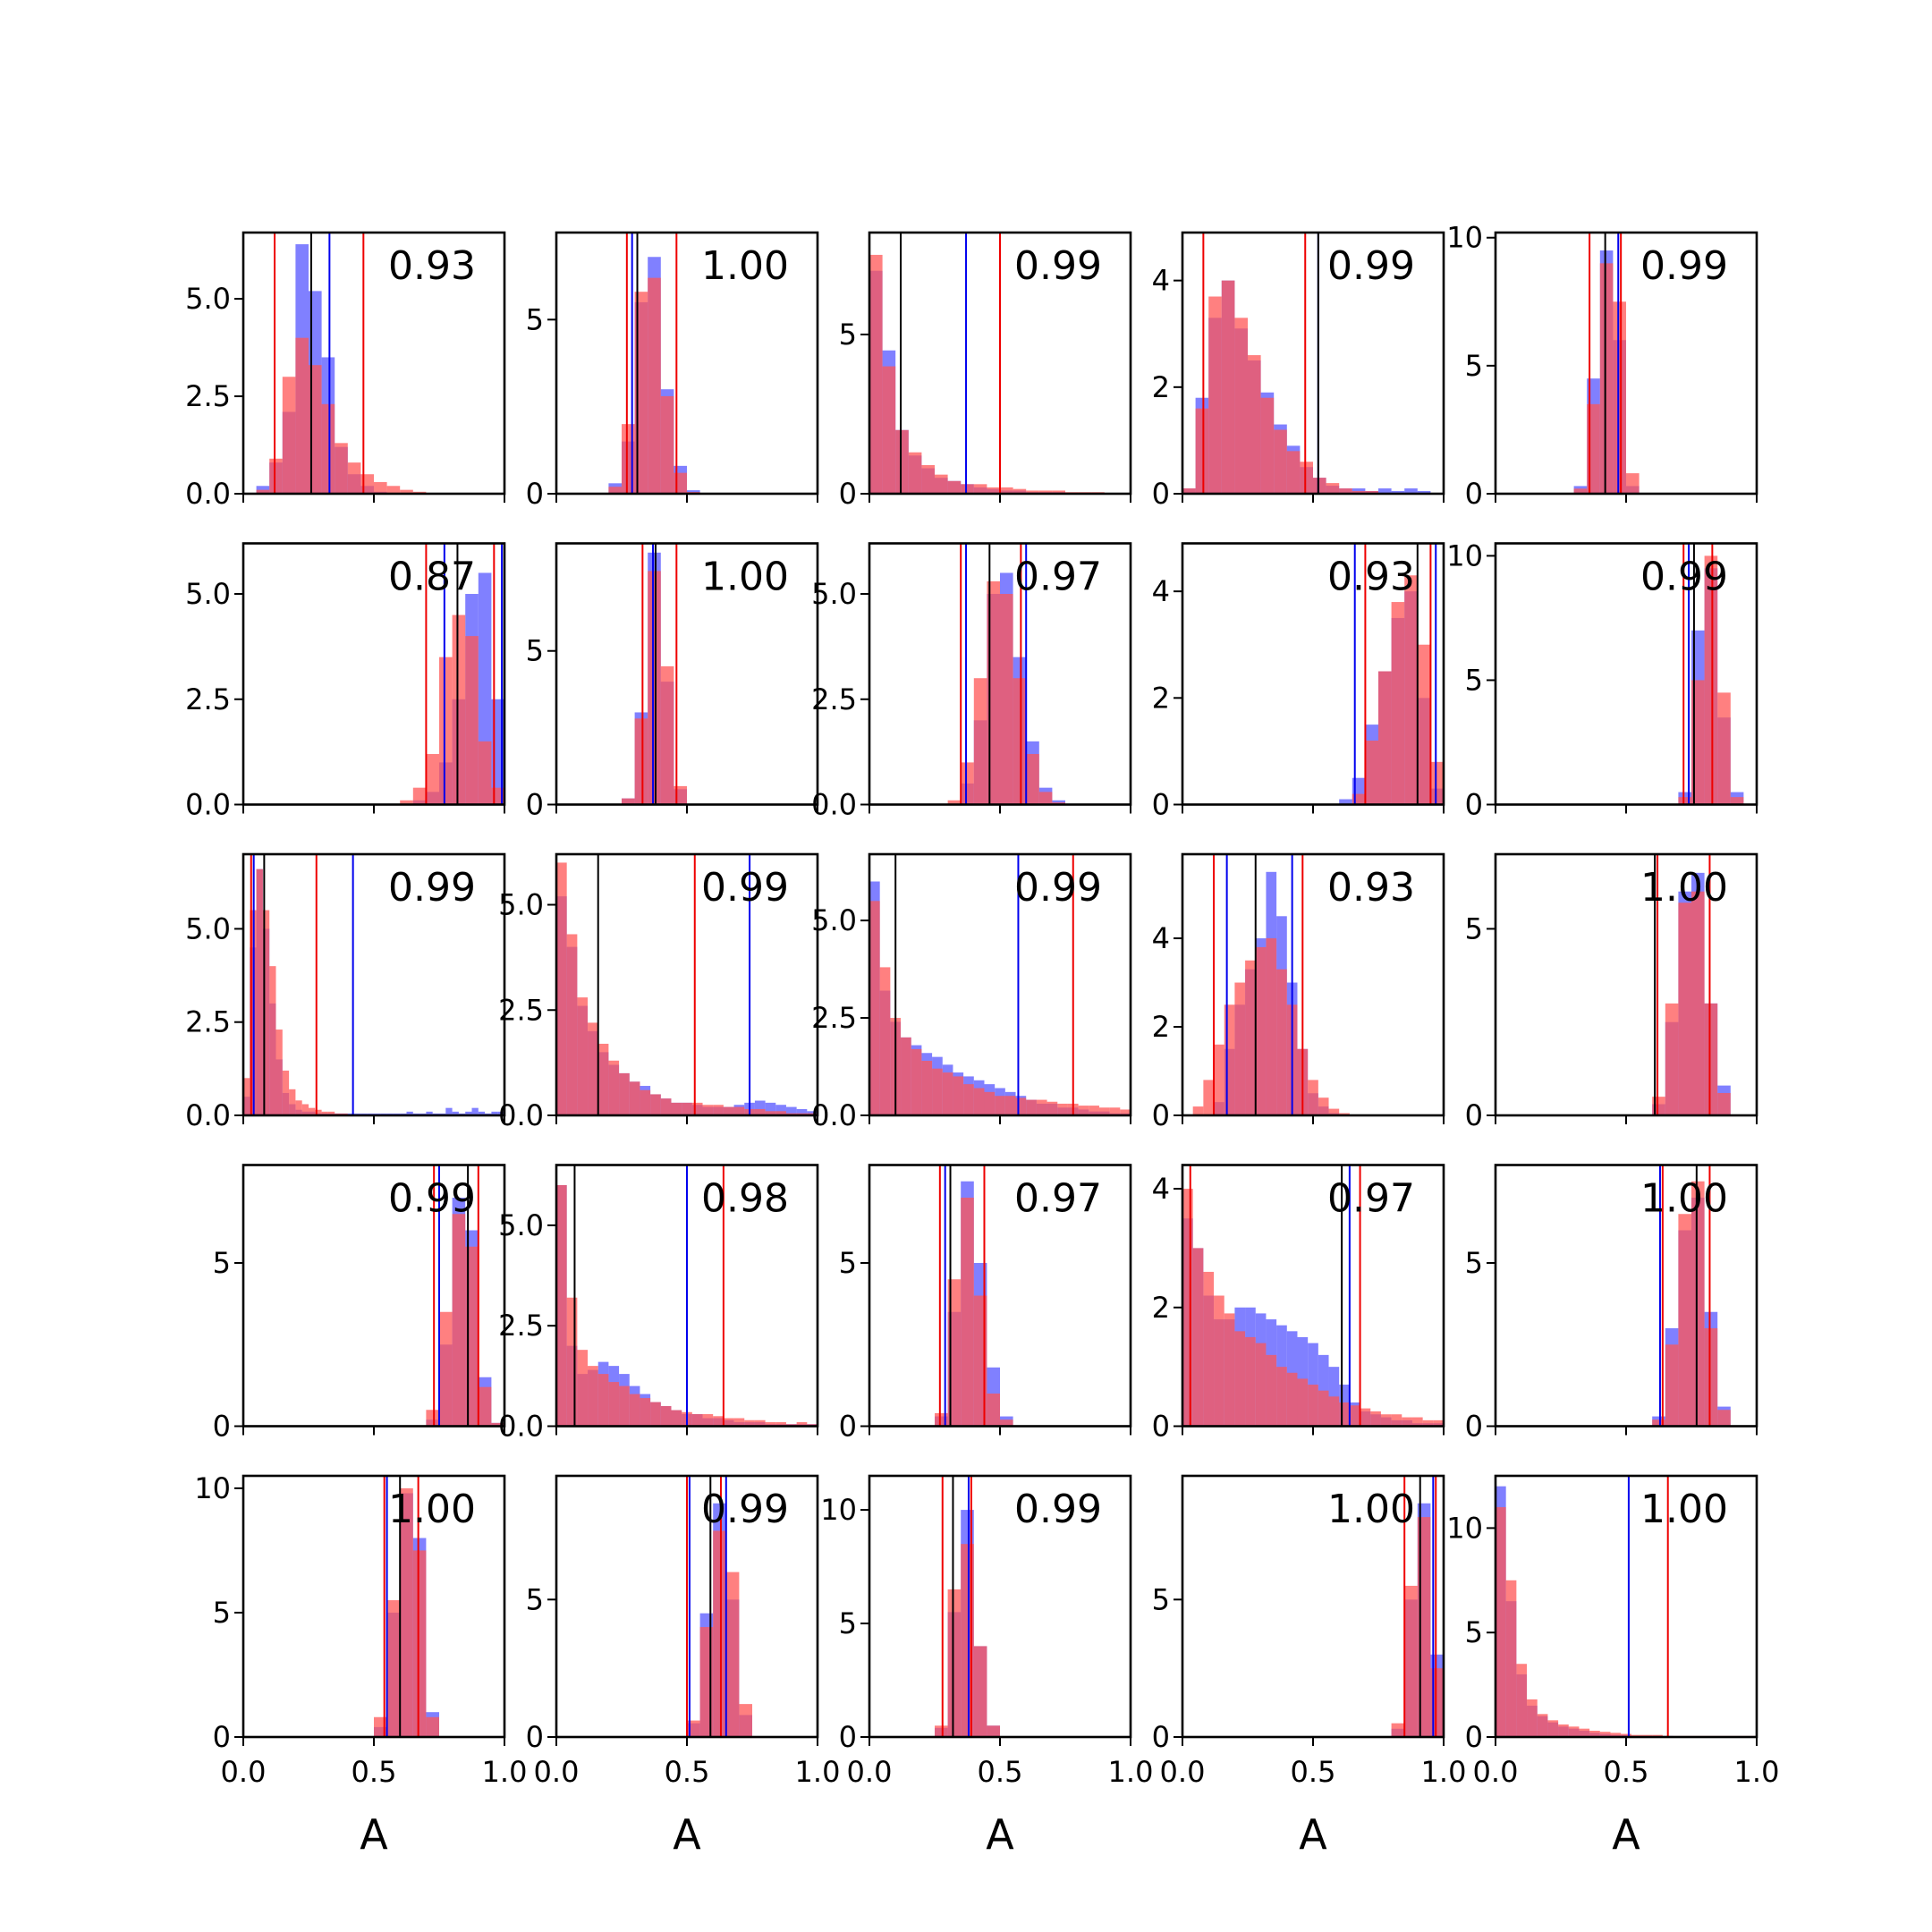 This screenshot has width=1932, height=1932. I want to click on x-tick-label: 1.0, so click(818, 1772).